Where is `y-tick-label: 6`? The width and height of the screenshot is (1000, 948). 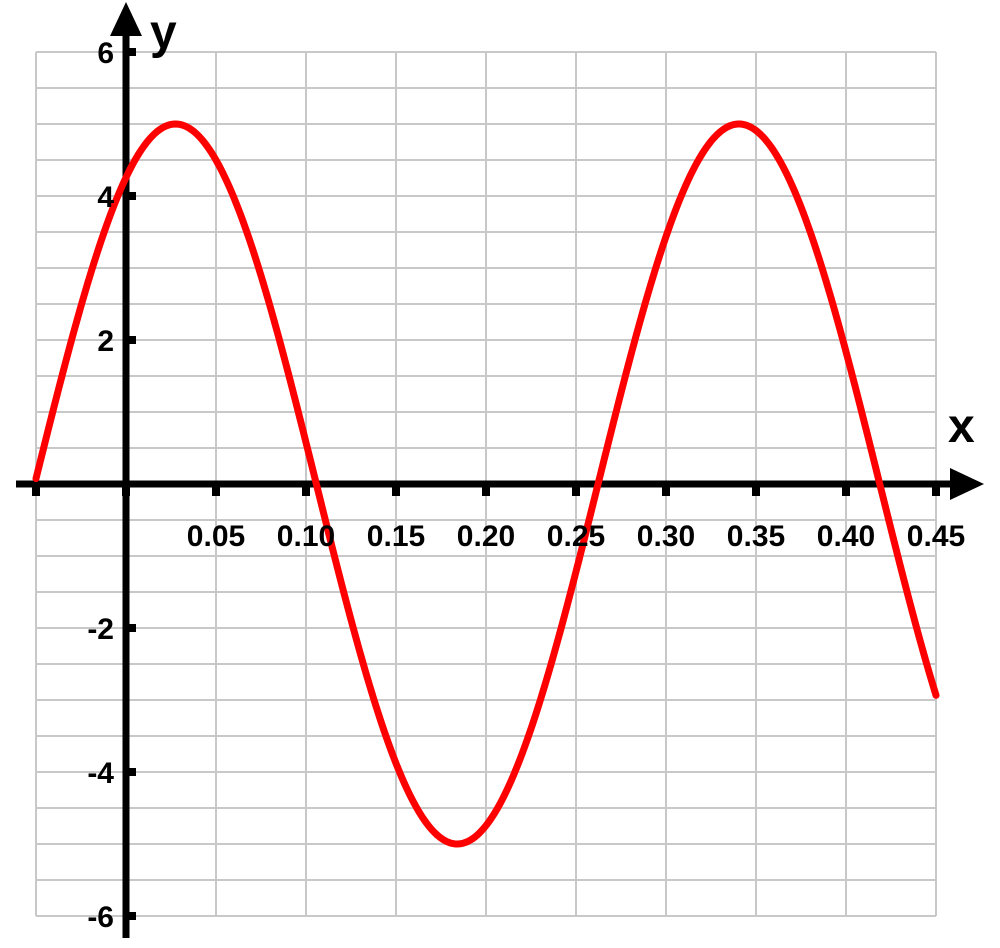
y-tick-label: 6 is located at coordinates (105, 53).